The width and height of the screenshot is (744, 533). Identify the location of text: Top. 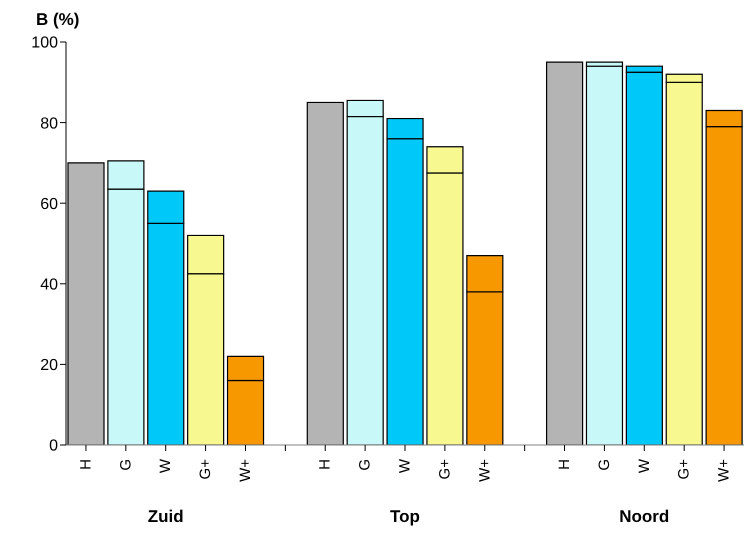
(405, 517).